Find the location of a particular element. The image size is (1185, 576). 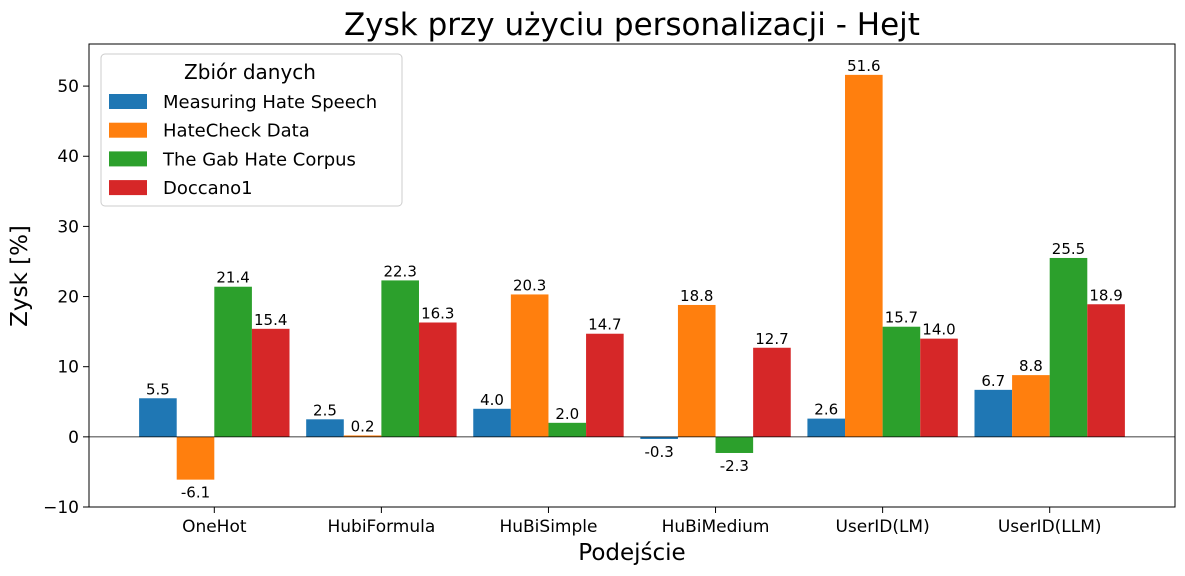

data-label: 25.5 is located at coordinates (1068, 249).